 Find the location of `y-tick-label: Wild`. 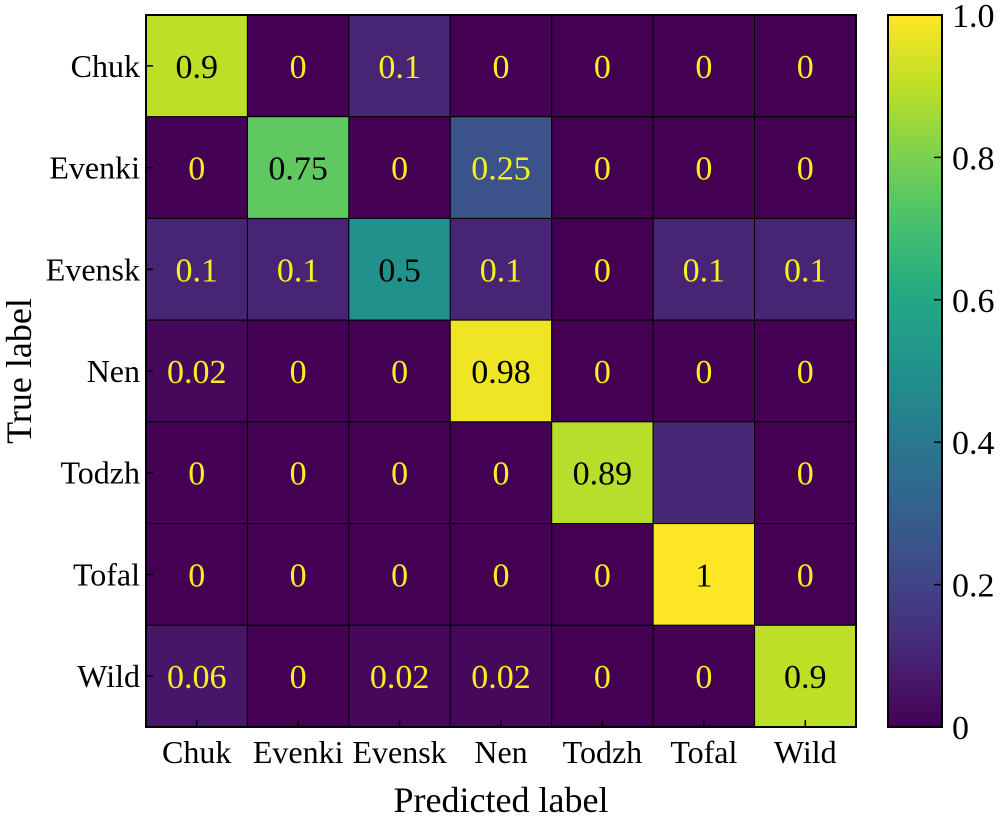

y-tick-label: Wild is located at coordinates (108, 676).